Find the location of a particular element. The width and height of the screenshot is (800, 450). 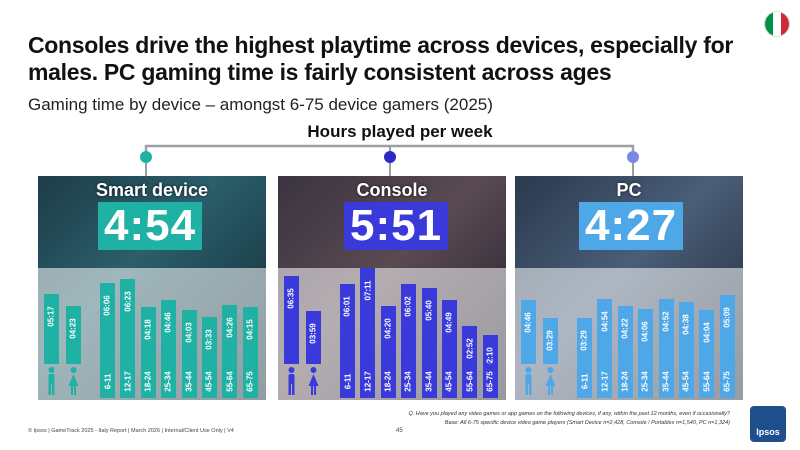

data-label: 04:38 is located at coordinates (686, 325).